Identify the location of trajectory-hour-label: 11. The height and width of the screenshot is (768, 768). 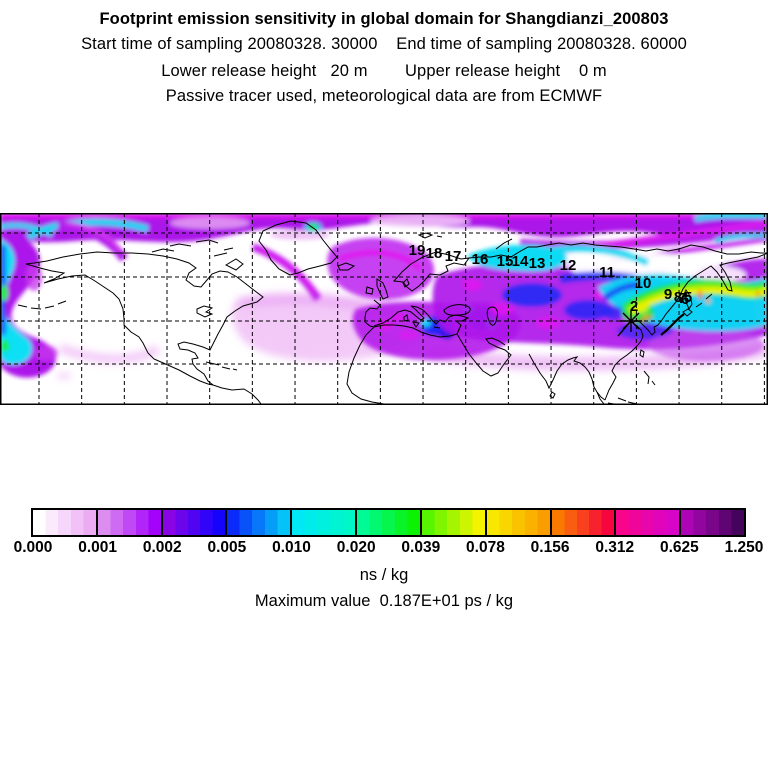
(607, 272).